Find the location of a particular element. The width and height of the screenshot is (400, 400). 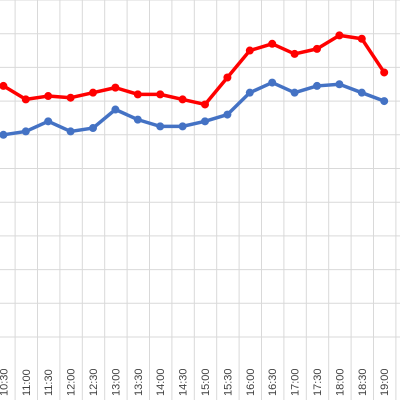

x-tick-label: 18:30 is located at coordinates (363, 382).